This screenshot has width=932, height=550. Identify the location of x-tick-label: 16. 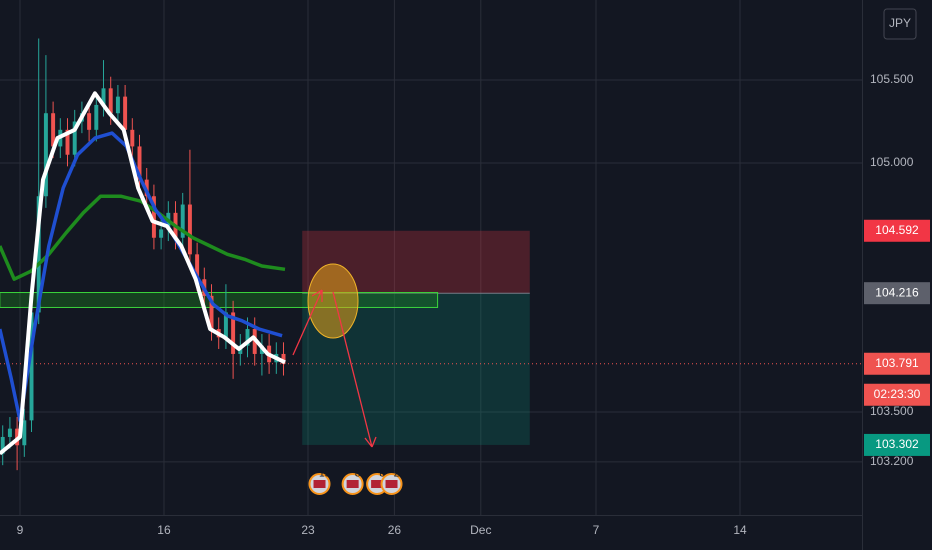
(164, 530).